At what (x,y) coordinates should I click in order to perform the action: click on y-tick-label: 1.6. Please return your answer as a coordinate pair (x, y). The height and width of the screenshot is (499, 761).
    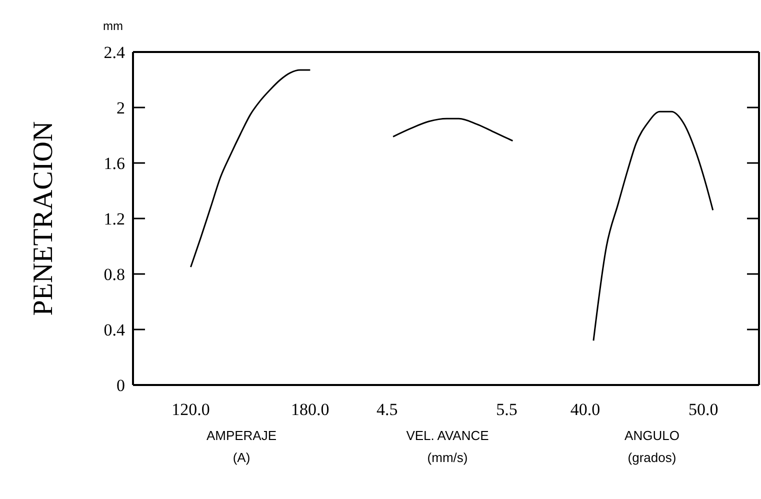
    Looking at the image, I should click on (114, 163).